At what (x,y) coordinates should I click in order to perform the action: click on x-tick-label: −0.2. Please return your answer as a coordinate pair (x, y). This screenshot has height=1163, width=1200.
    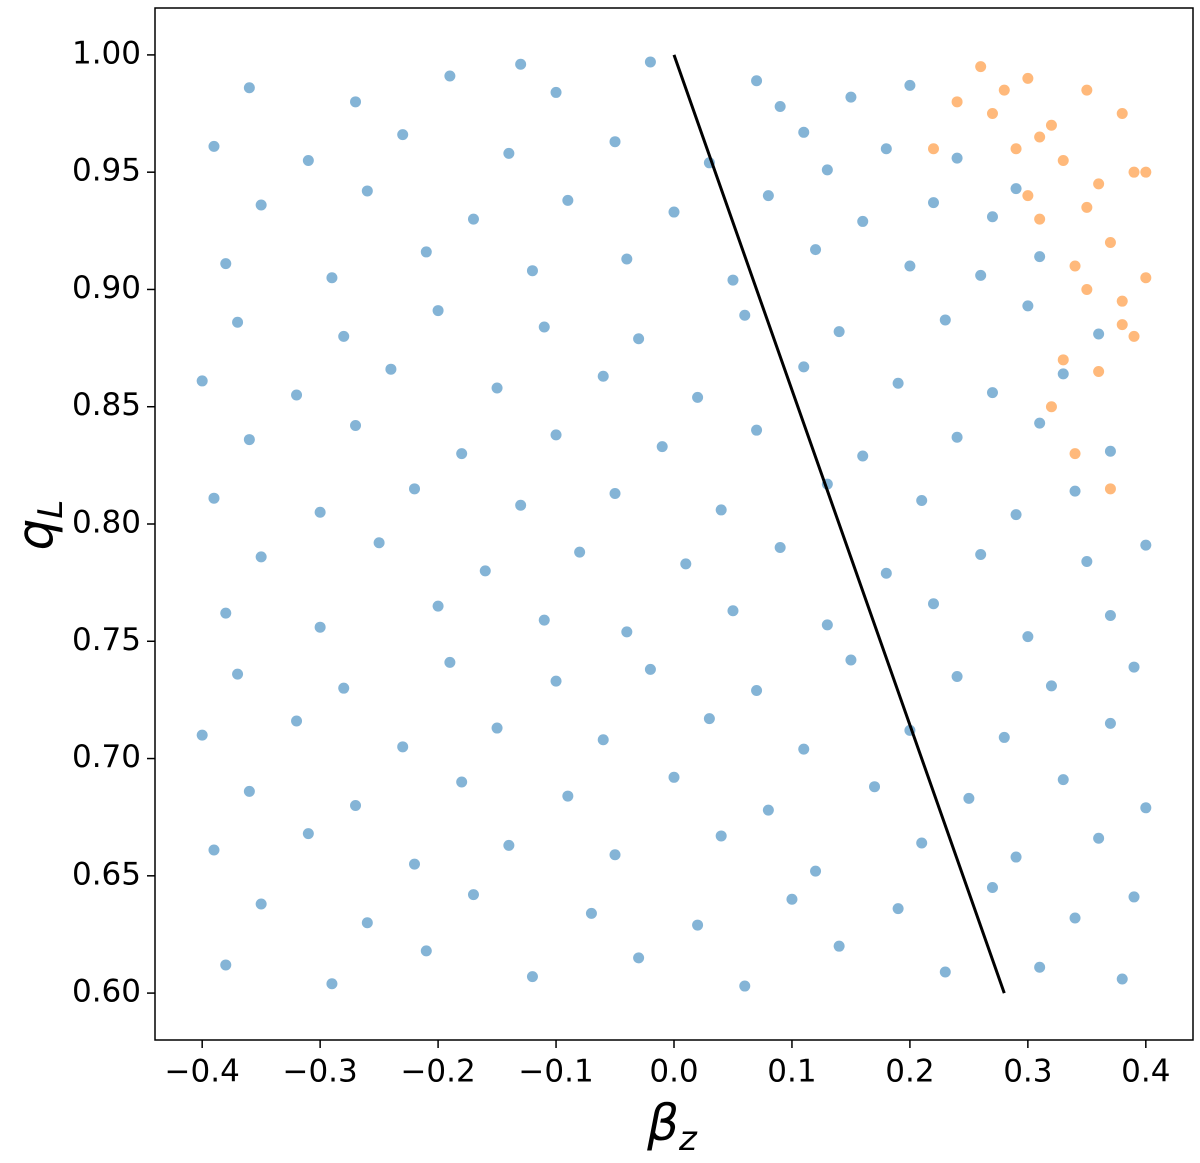
    Looking at the image, I should click on (437, 1072).